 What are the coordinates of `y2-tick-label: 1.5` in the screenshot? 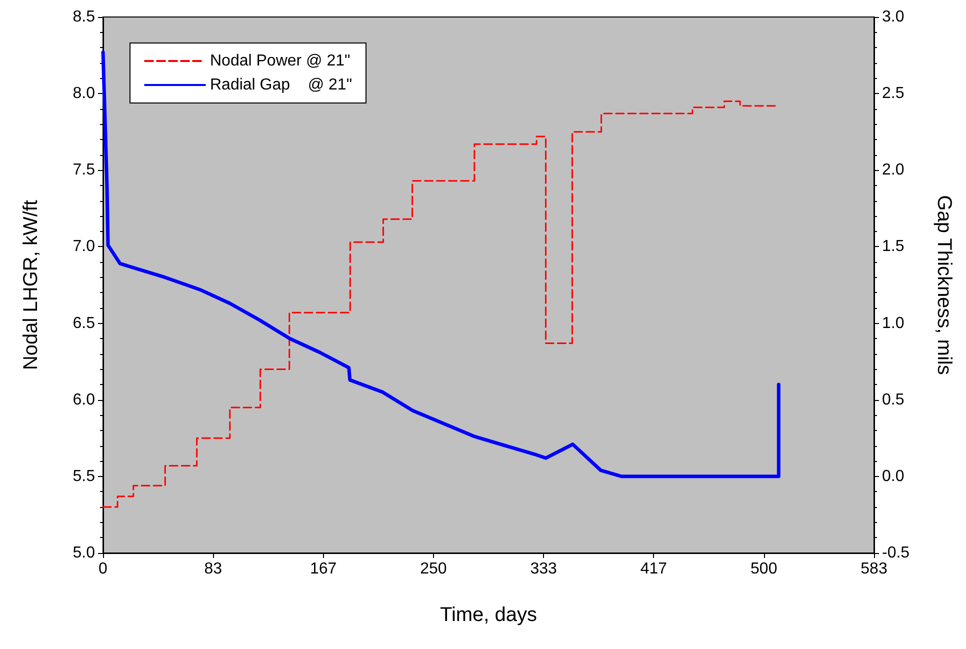 It's located at (893, 247).